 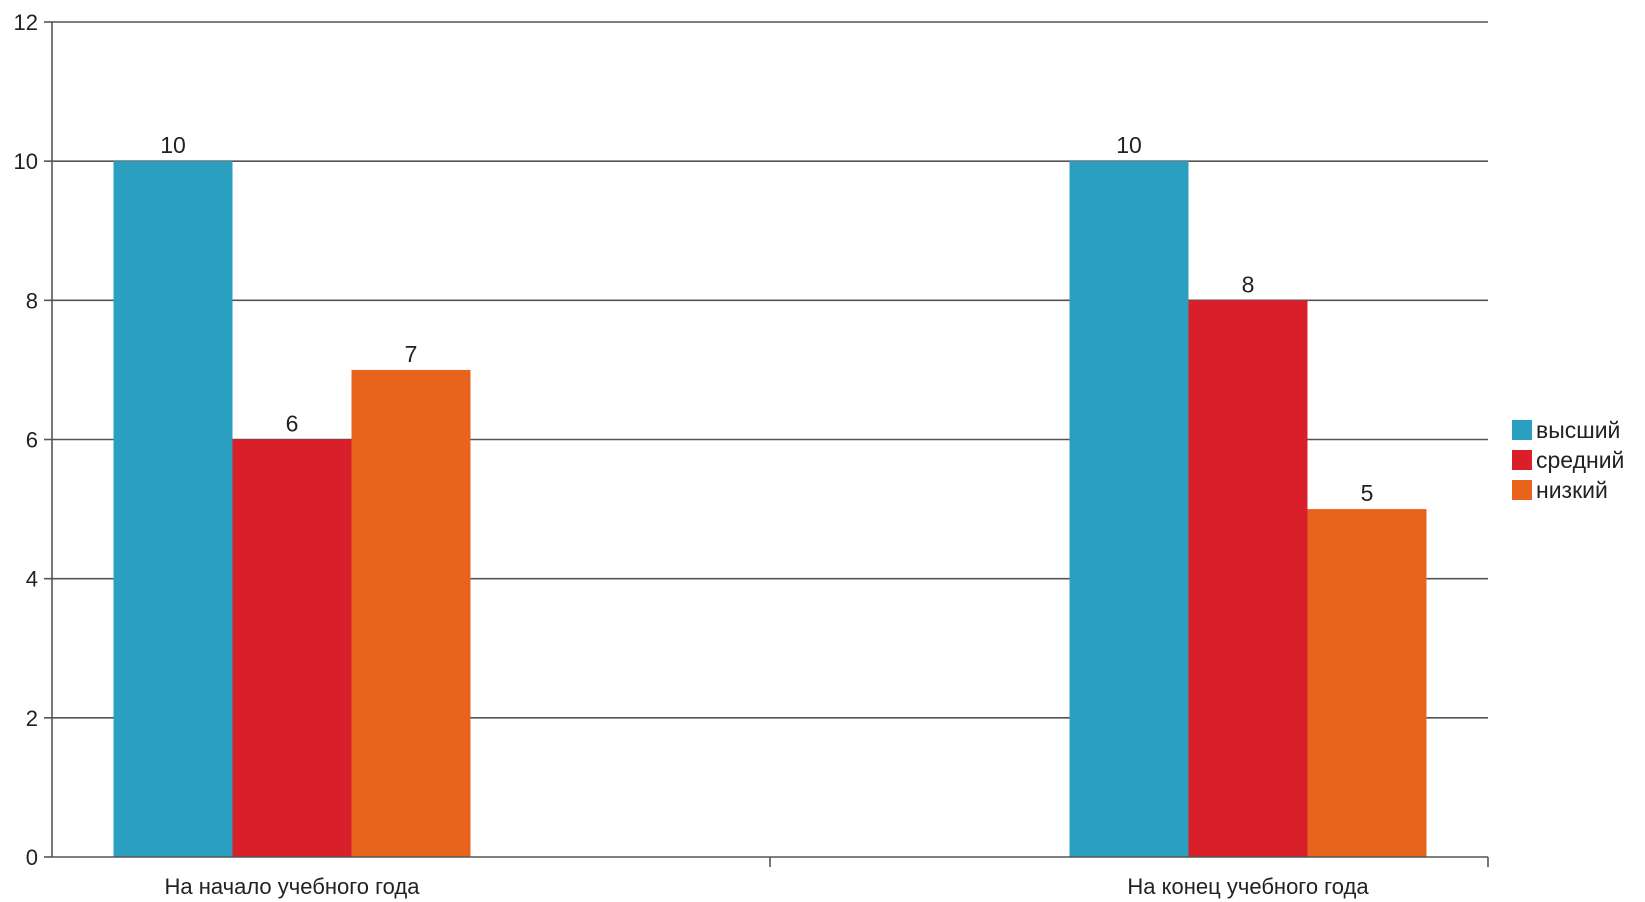 What do you see at coordinates (1248, 284) in the screenshot?
I see `data-label: 8` at bounding box center [1248, 284].